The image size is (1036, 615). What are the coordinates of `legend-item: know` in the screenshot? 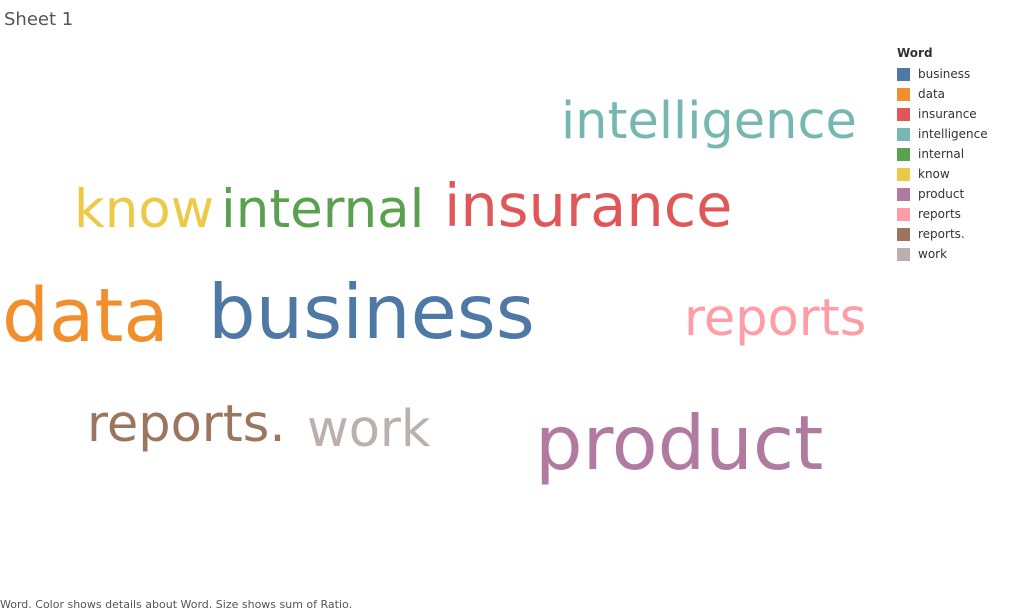 It's located at (962, 174).